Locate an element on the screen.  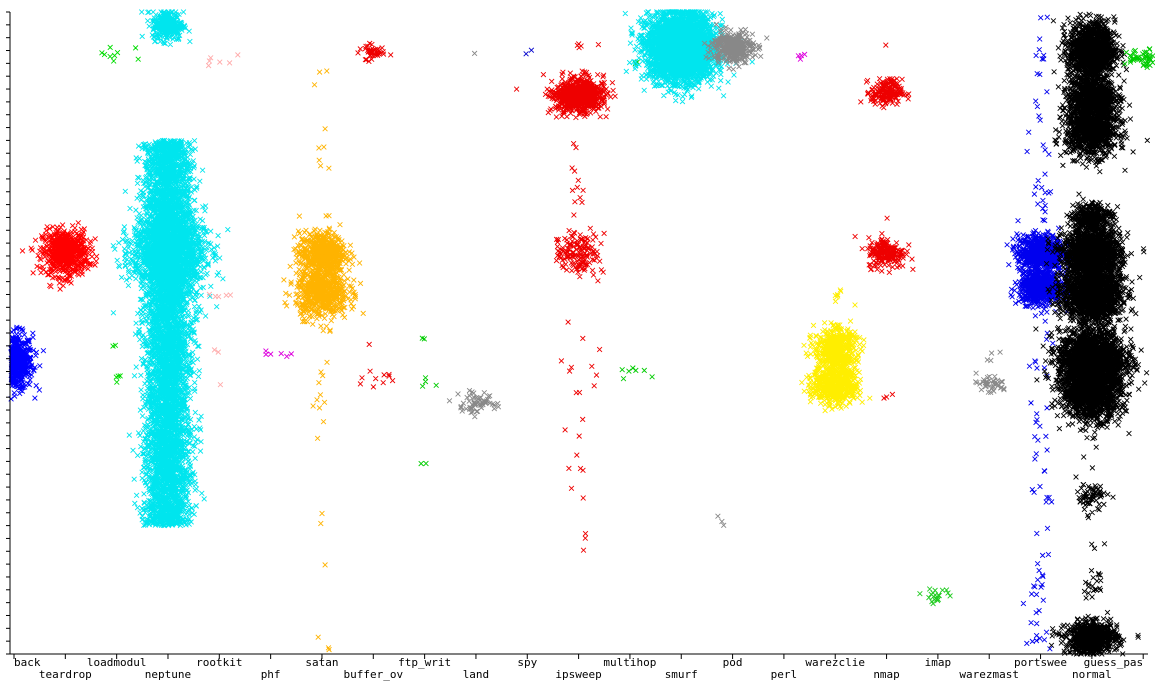
x-tick-label-neptune: neptune is located at coordinates (168, 674).